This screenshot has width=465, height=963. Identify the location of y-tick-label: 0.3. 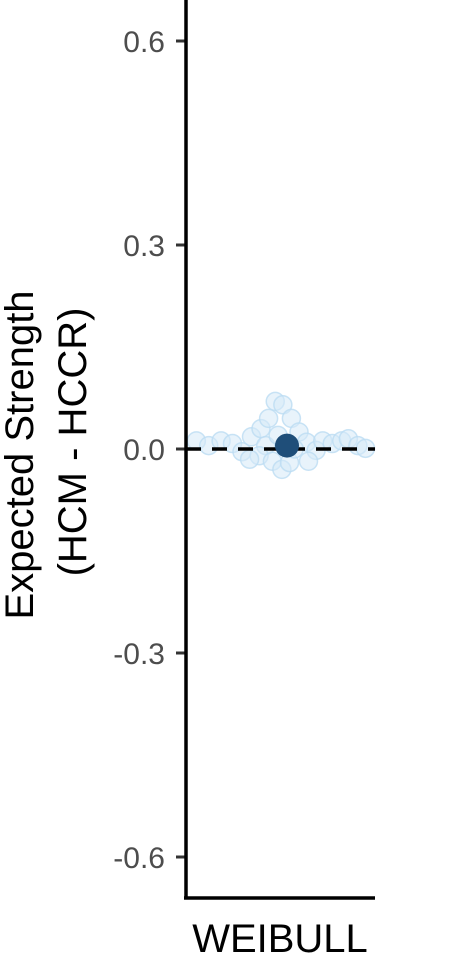
(144, 246).